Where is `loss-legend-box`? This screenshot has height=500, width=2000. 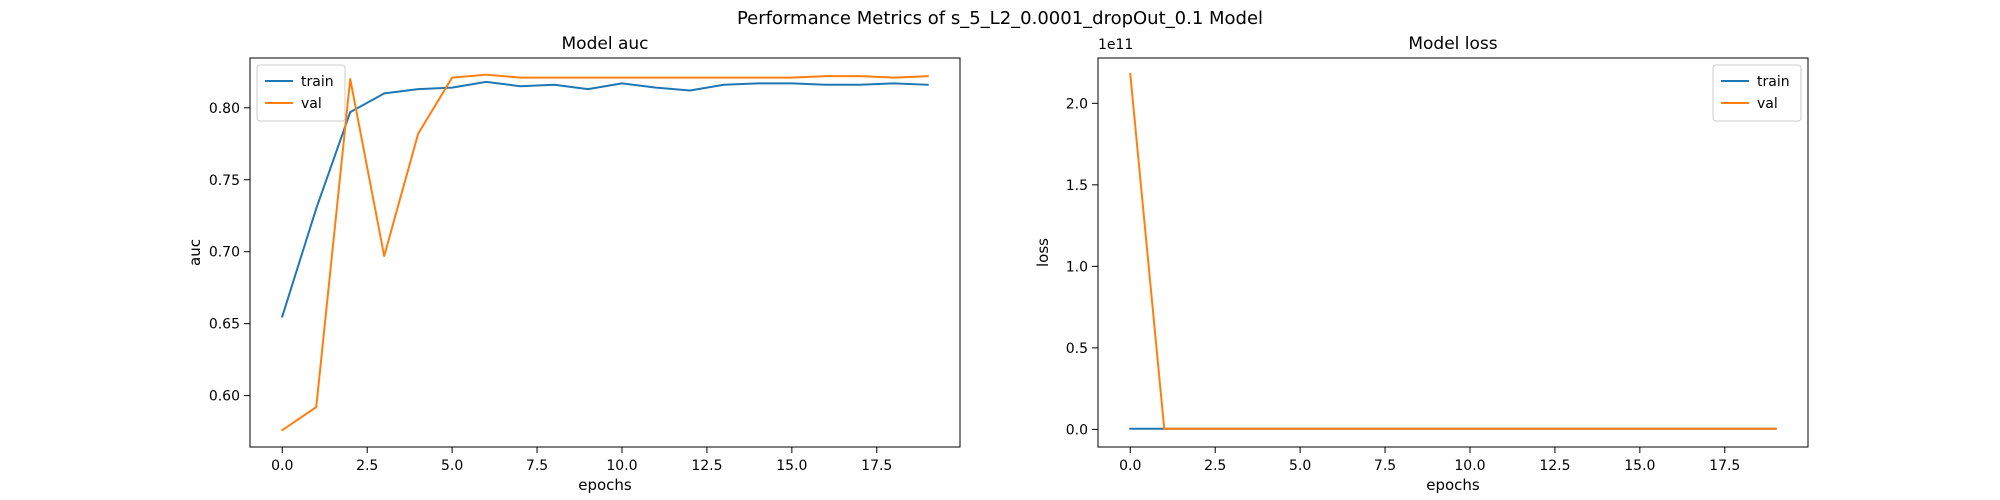
loss-legend-box is located at coordinates (1757, 93).